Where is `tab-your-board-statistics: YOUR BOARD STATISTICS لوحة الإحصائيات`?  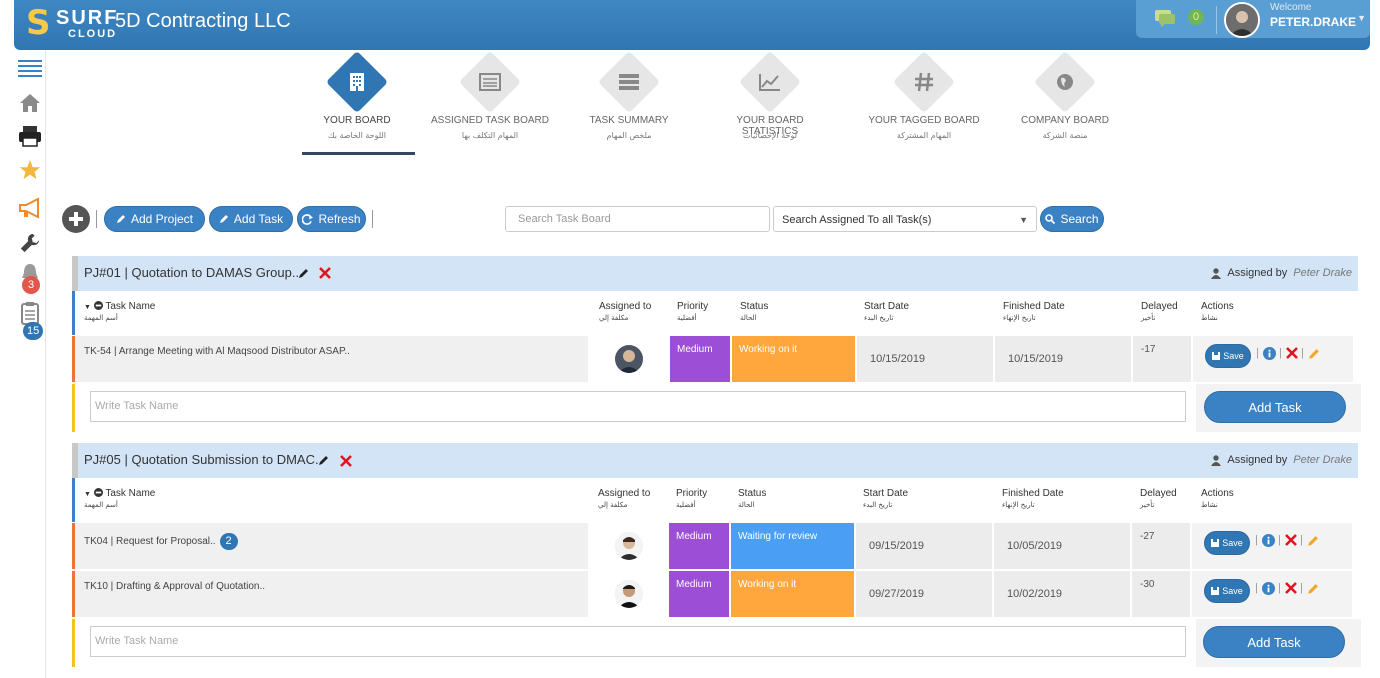 tab-your-board-statistics: YOUR BOARD STATISTICS لوحة الإحصائيات is located at coordinates (770, 101).